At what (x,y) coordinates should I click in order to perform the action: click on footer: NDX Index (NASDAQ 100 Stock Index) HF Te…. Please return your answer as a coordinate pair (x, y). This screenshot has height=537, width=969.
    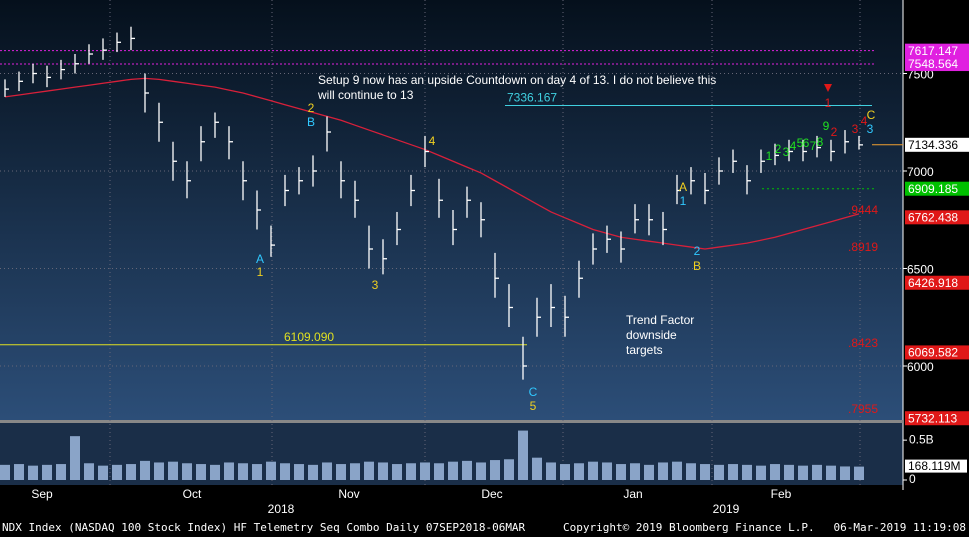
    Looking at the image, I should click on (264, 527).